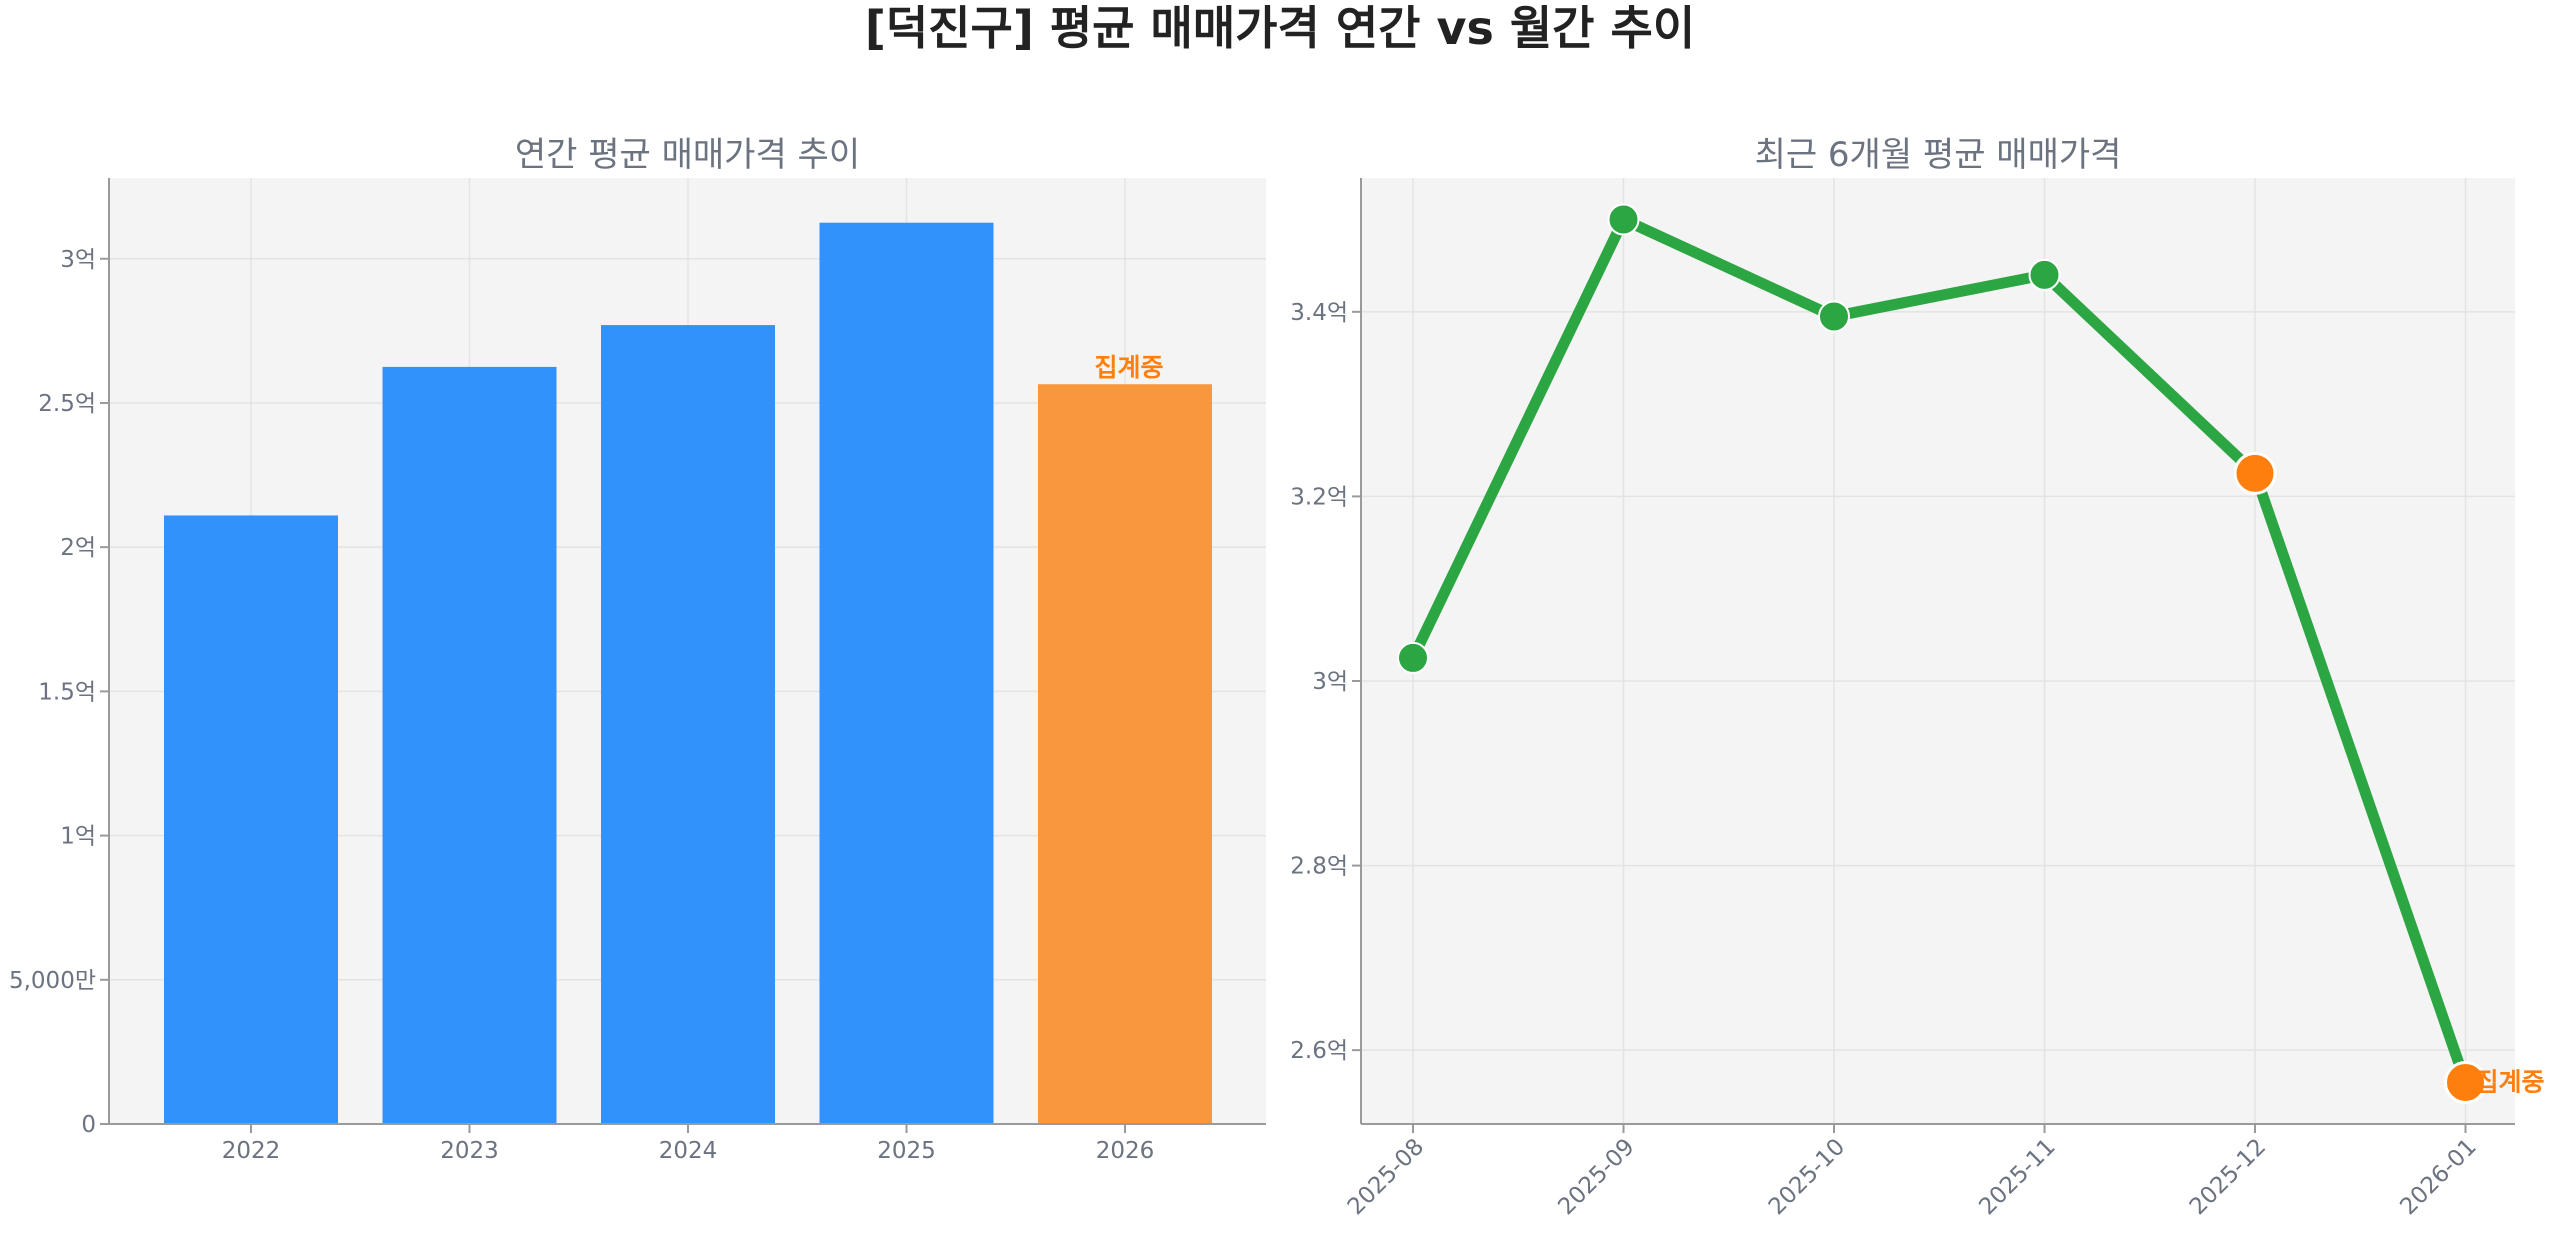 This screenshot has width=2560, height=1234. I want to click on annual-ytick-label: 1.5억, so click(67, 692).